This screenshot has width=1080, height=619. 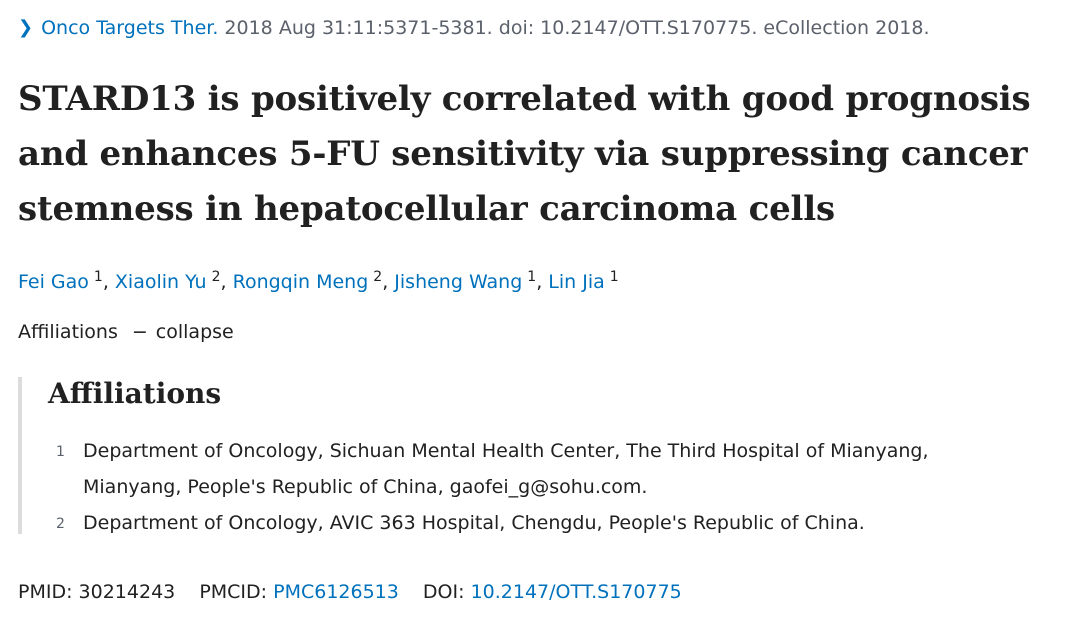 What do you see at coordinates (336, 592) in the screenshot?
I see `pmcid-link: PMC6126513` at bounding box center [336, 592].